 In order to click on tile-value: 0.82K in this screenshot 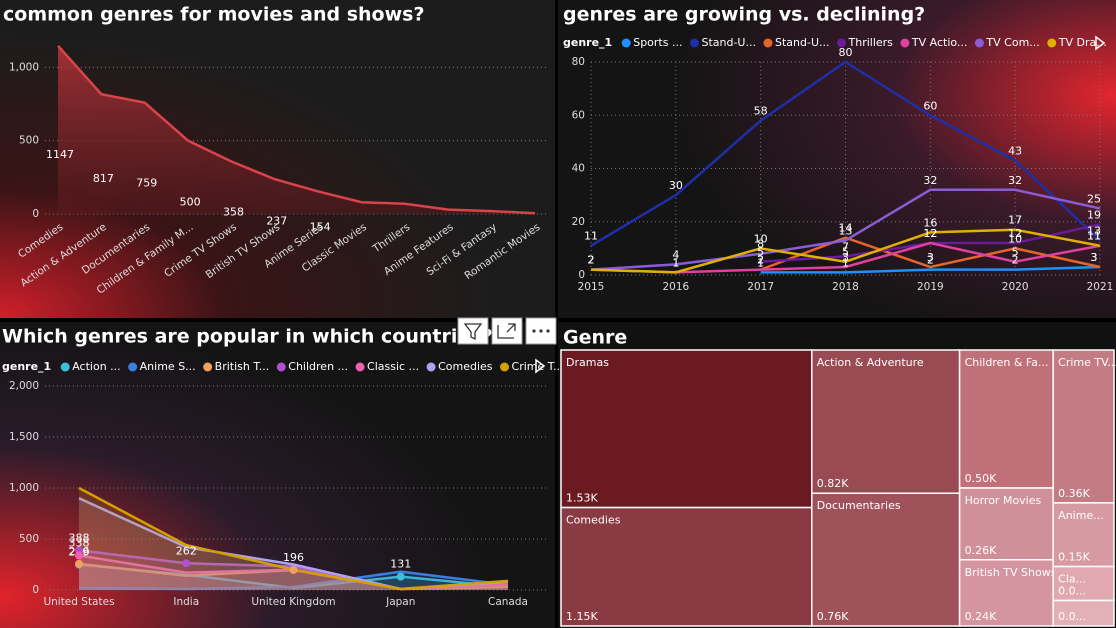, I will do `click(833, 483)`.